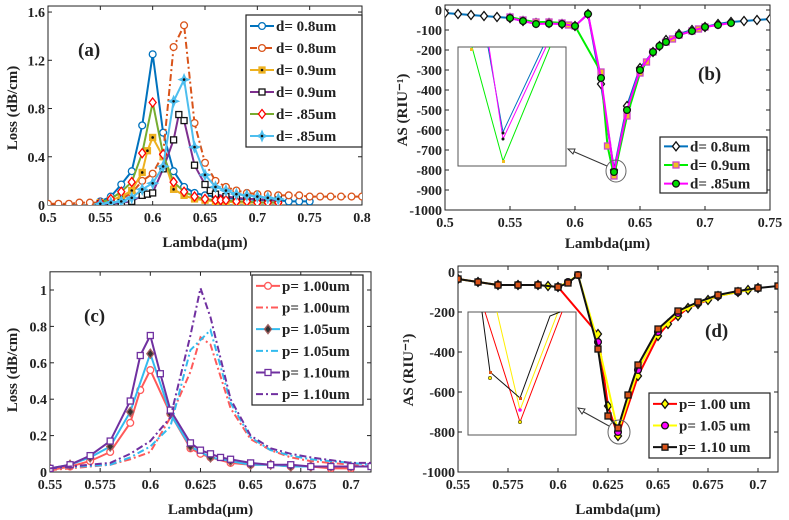 The image size is (789, 520). I want to click on y-tick-label: -1000, so click(425, 211).